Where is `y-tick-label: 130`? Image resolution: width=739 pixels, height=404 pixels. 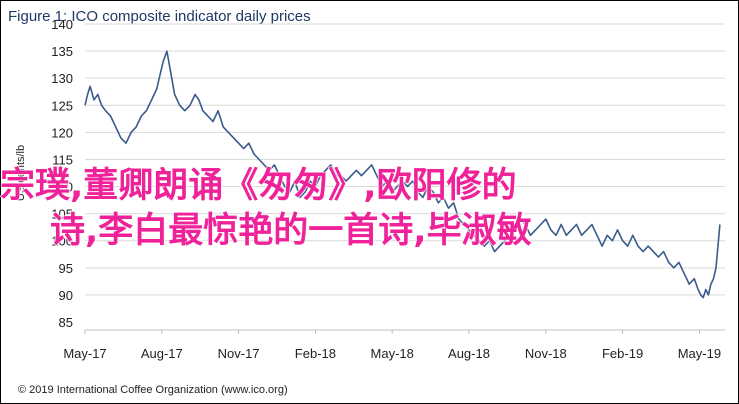 y-tick-label: 130 is located at coordinates (62, 78).